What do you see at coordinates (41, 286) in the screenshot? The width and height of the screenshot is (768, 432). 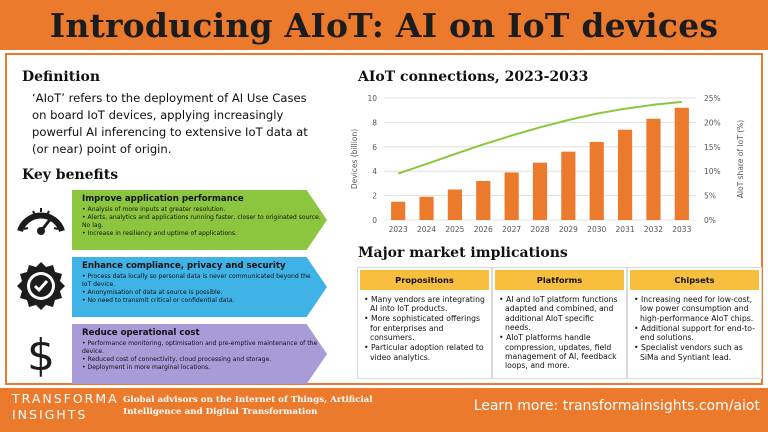 I see `checkmark-badge-icon` at bounding box center [41, 286].